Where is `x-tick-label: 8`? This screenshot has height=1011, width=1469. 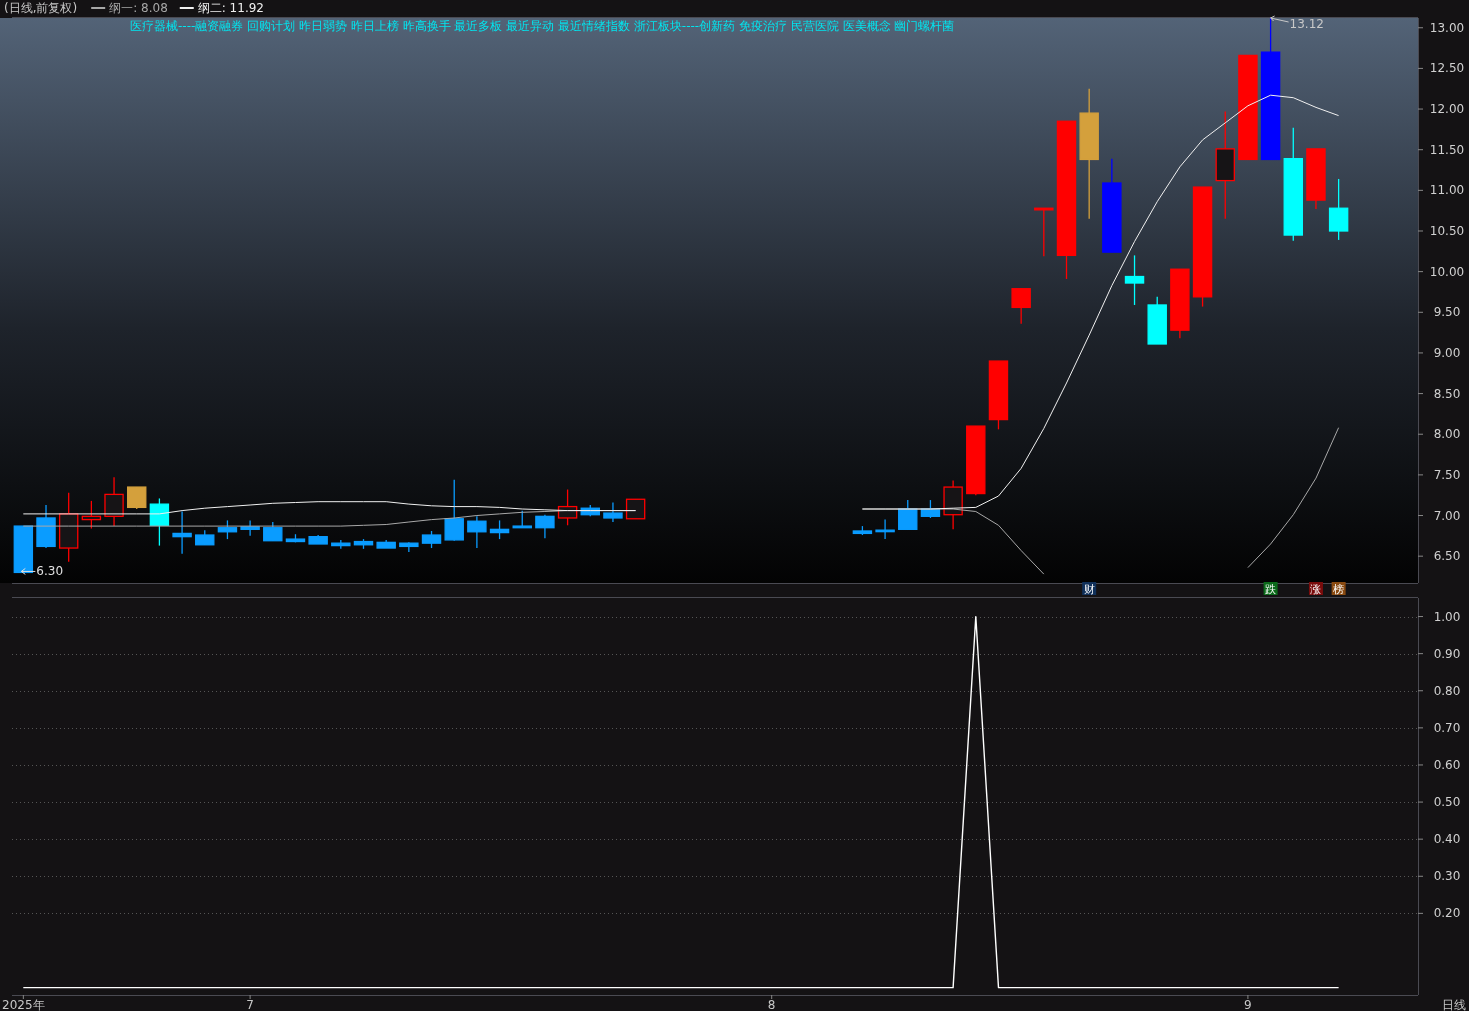
x-tick-label: 8 is located at coordinates (771, 1004).